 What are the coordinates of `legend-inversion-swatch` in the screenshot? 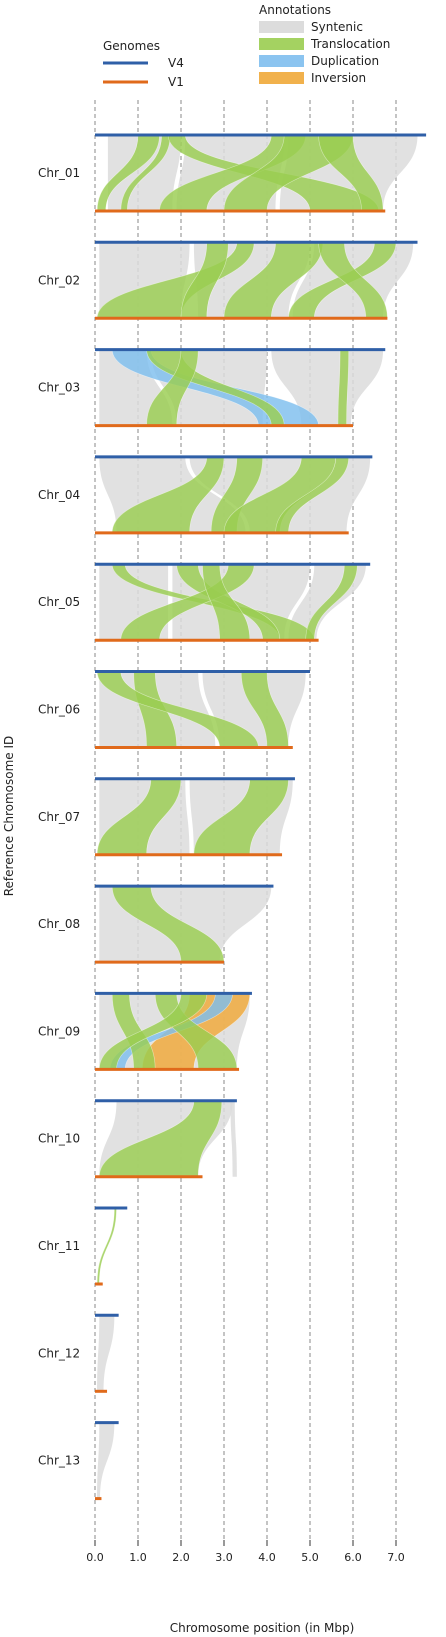 It's located at (281, 78).